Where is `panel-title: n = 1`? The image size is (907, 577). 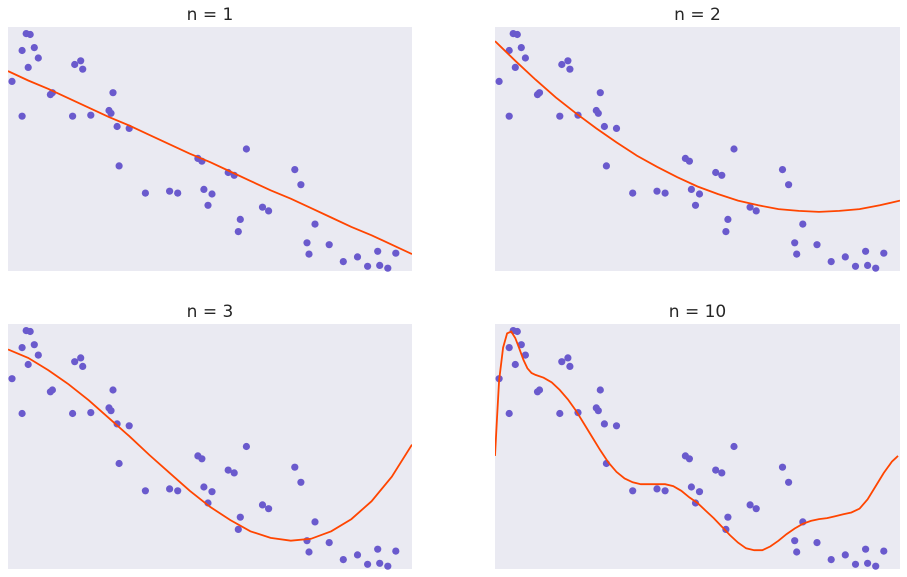 panel-title: n = 1 is located at coordinates (210, 15).